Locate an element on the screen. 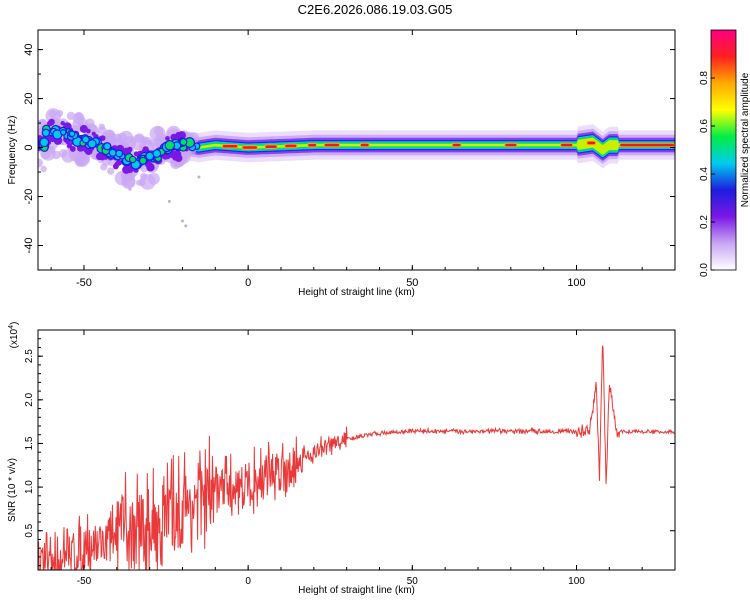  bot-xtick-label-3: 100 is located at coordinates (576, 581).